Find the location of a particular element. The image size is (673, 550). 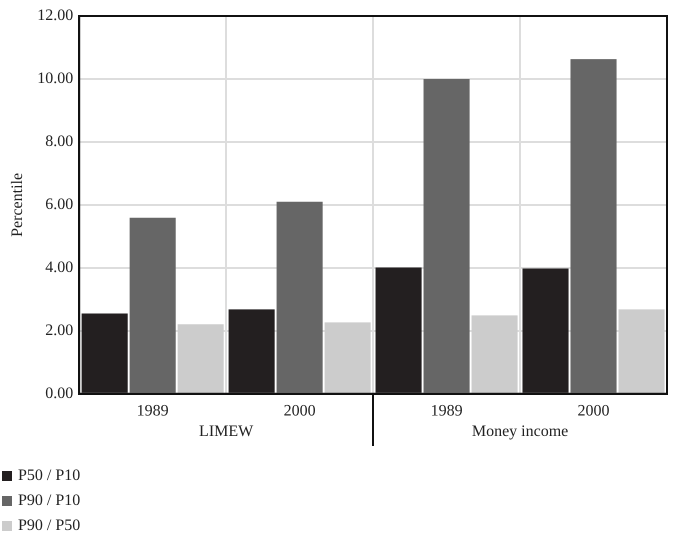

y-tick-label: 6.00 is located at coordinates (59, 205).